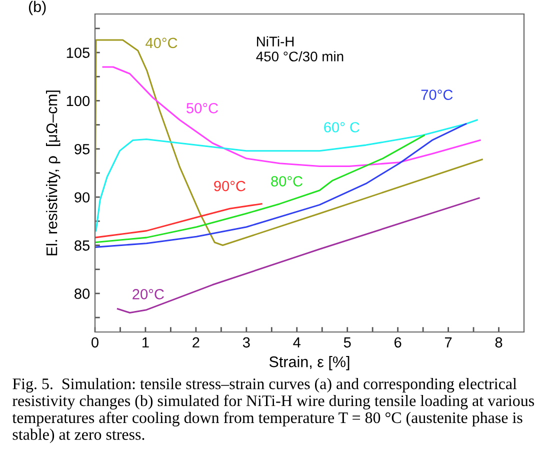  Describe the element at coordinates (145, 342) in the screenshot. I see `x-tick-label: 1` at that location.